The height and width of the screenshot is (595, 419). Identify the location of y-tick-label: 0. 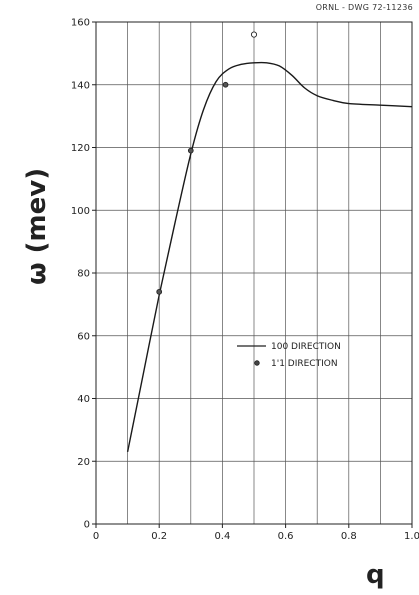
(87, 525).